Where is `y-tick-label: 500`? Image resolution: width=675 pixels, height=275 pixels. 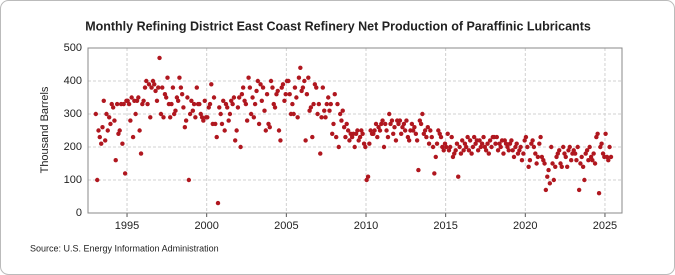
y-tick-label: 500 is located at coordinates (73, 48).